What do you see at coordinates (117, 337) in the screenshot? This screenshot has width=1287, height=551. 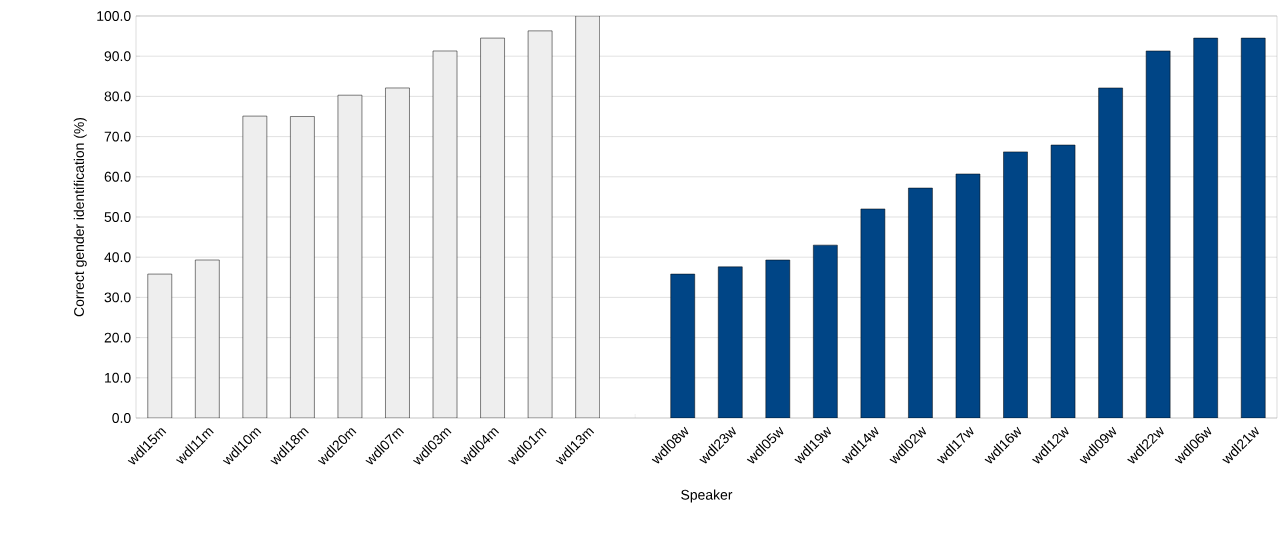 I see `y-tick-label: 20.0` at bounding box center [117, 337].